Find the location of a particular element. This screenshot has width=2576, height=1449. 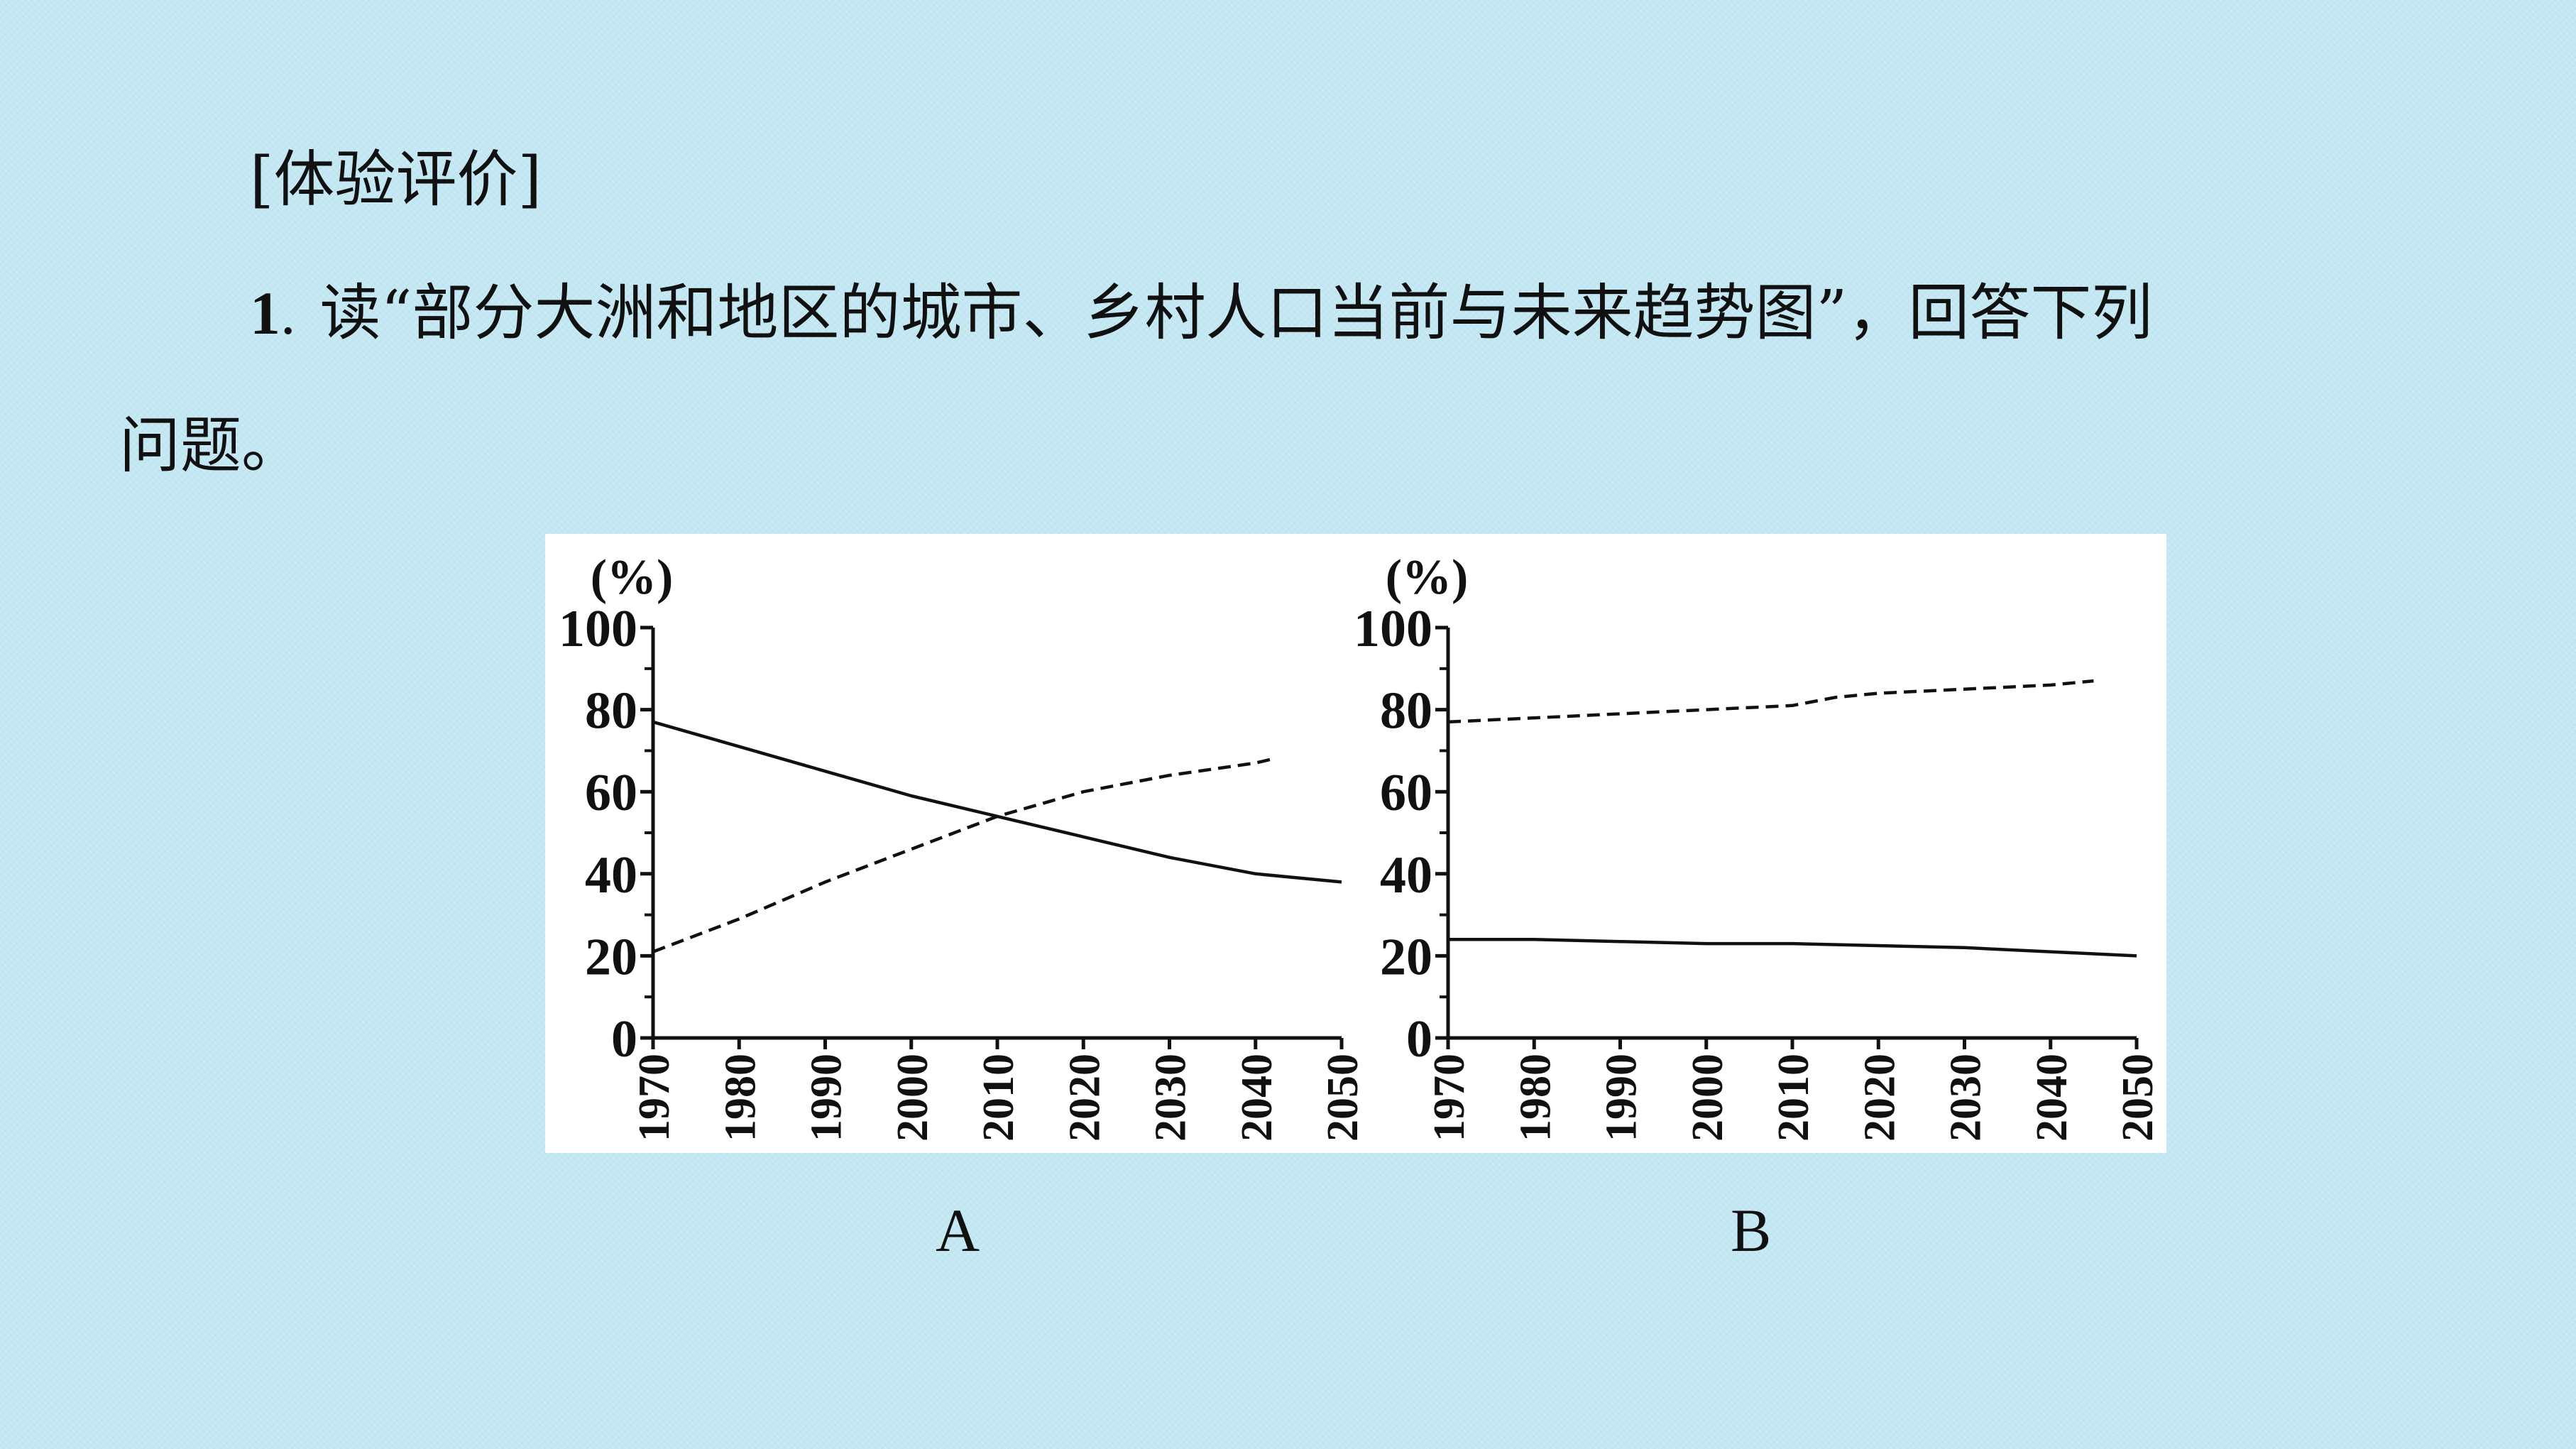

chart-b-caption: B is located at coordinates (1751, 1230).